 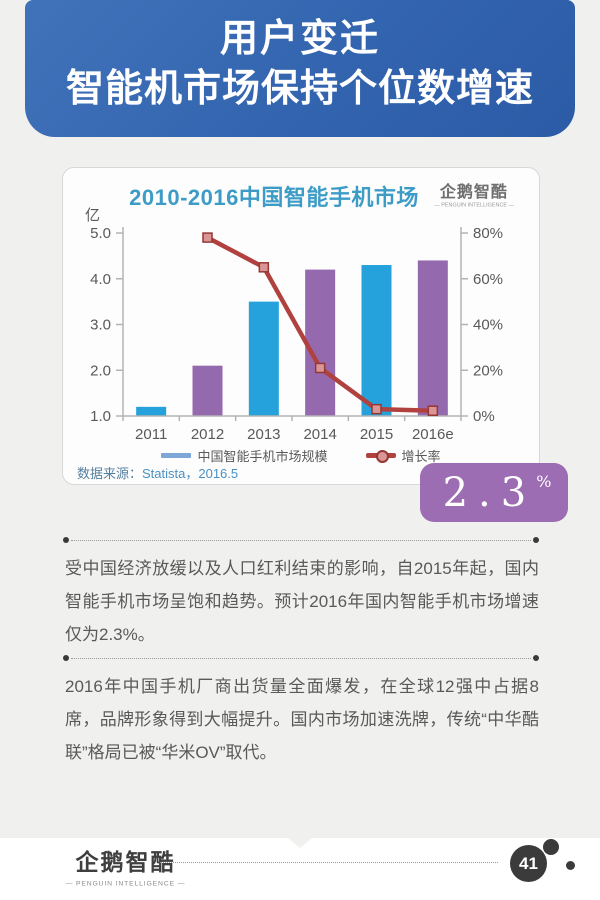 What do you see at coordinates (484, 416) in the screenshot?
I see `svg-text: 0%` at bounding box center [484, 416].